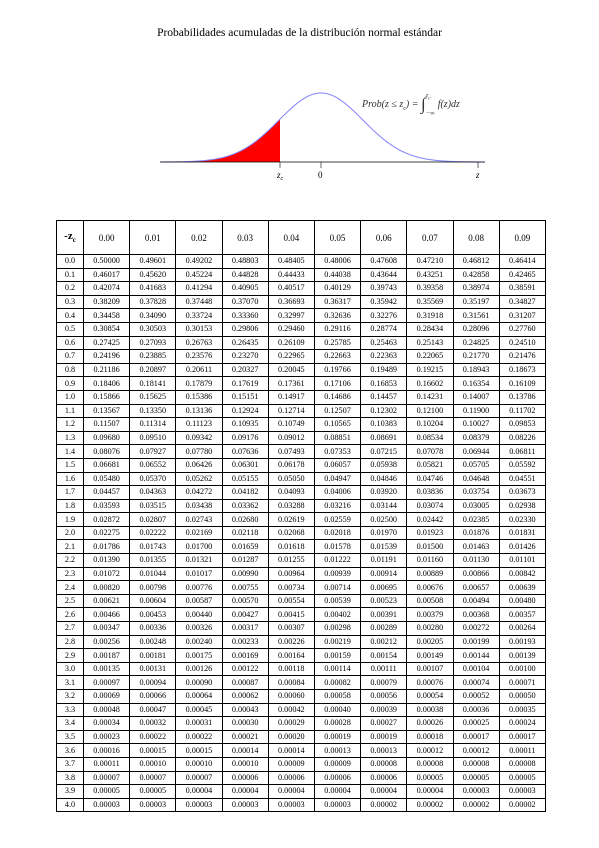 This screenshot has width=599, height=848. What do you see at coordinates (337, 302) in the screenshot?
I see `cell: 0.36317` at bounding box center [337, 302].